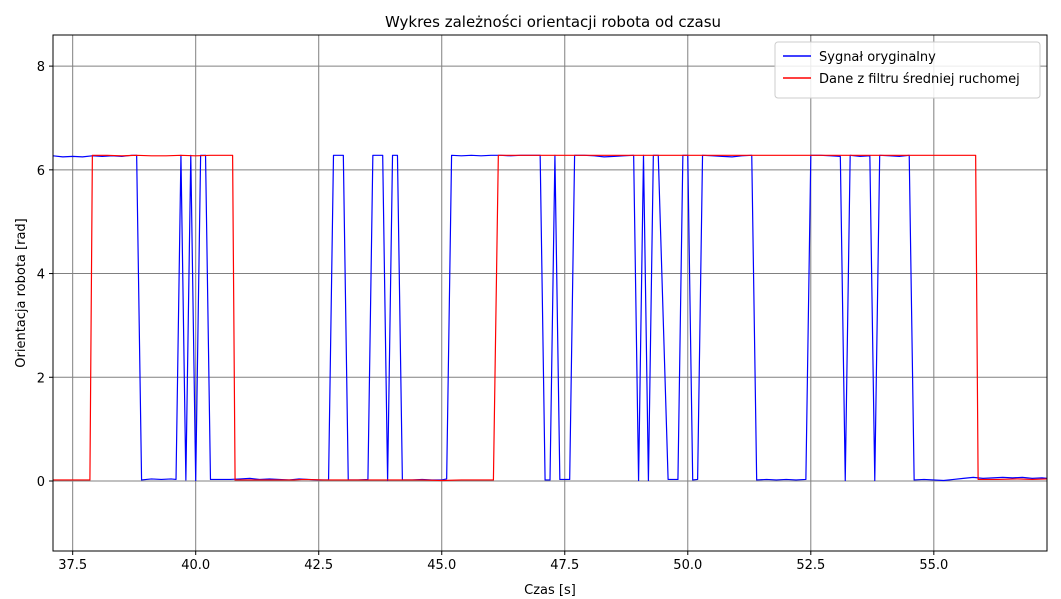  What do you see at coordinates (564, 565) in the screenshot?
I see `x-tick-label: 47.5` at bounding box center [564, 565].